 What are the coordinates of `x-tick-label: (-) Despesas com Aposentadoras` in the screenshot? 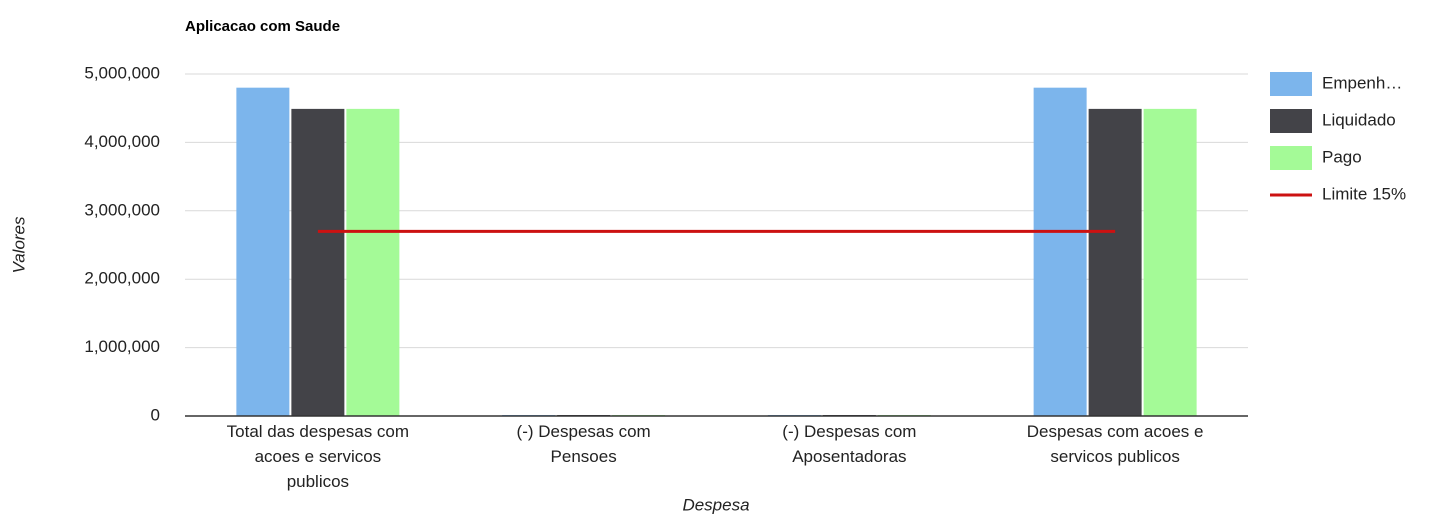 It's located at (849, 444).